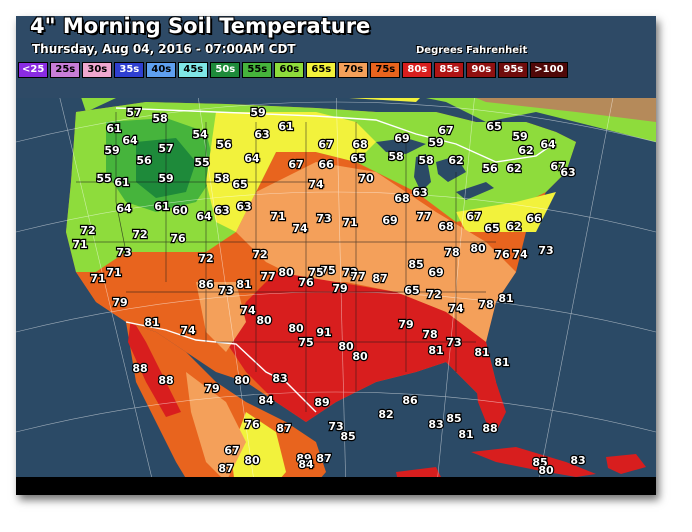 This screenshot has width=692, height=532. I want to click on station-temperature-value: 75, so click(315, 272).